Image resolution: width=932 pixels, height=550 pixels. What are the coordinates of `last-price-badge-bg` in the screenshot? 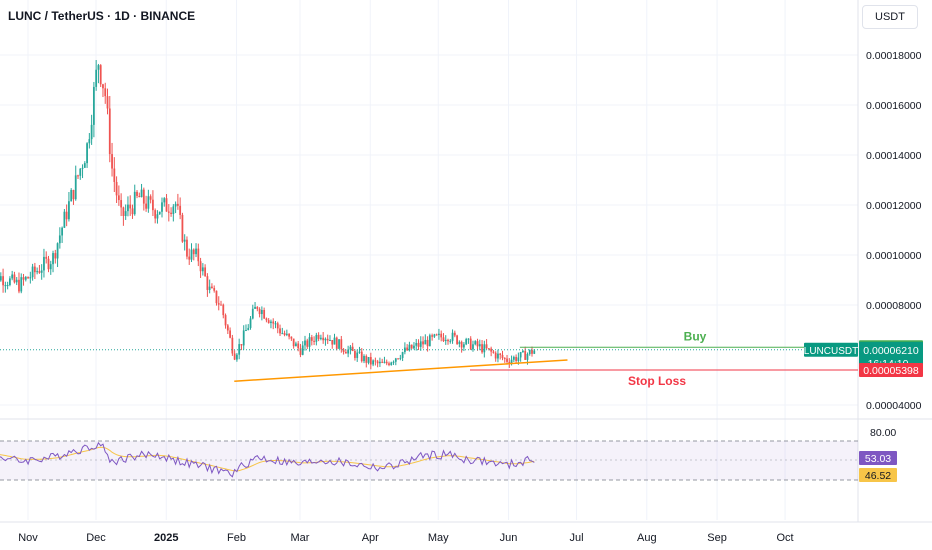 It's located at (891, 355).